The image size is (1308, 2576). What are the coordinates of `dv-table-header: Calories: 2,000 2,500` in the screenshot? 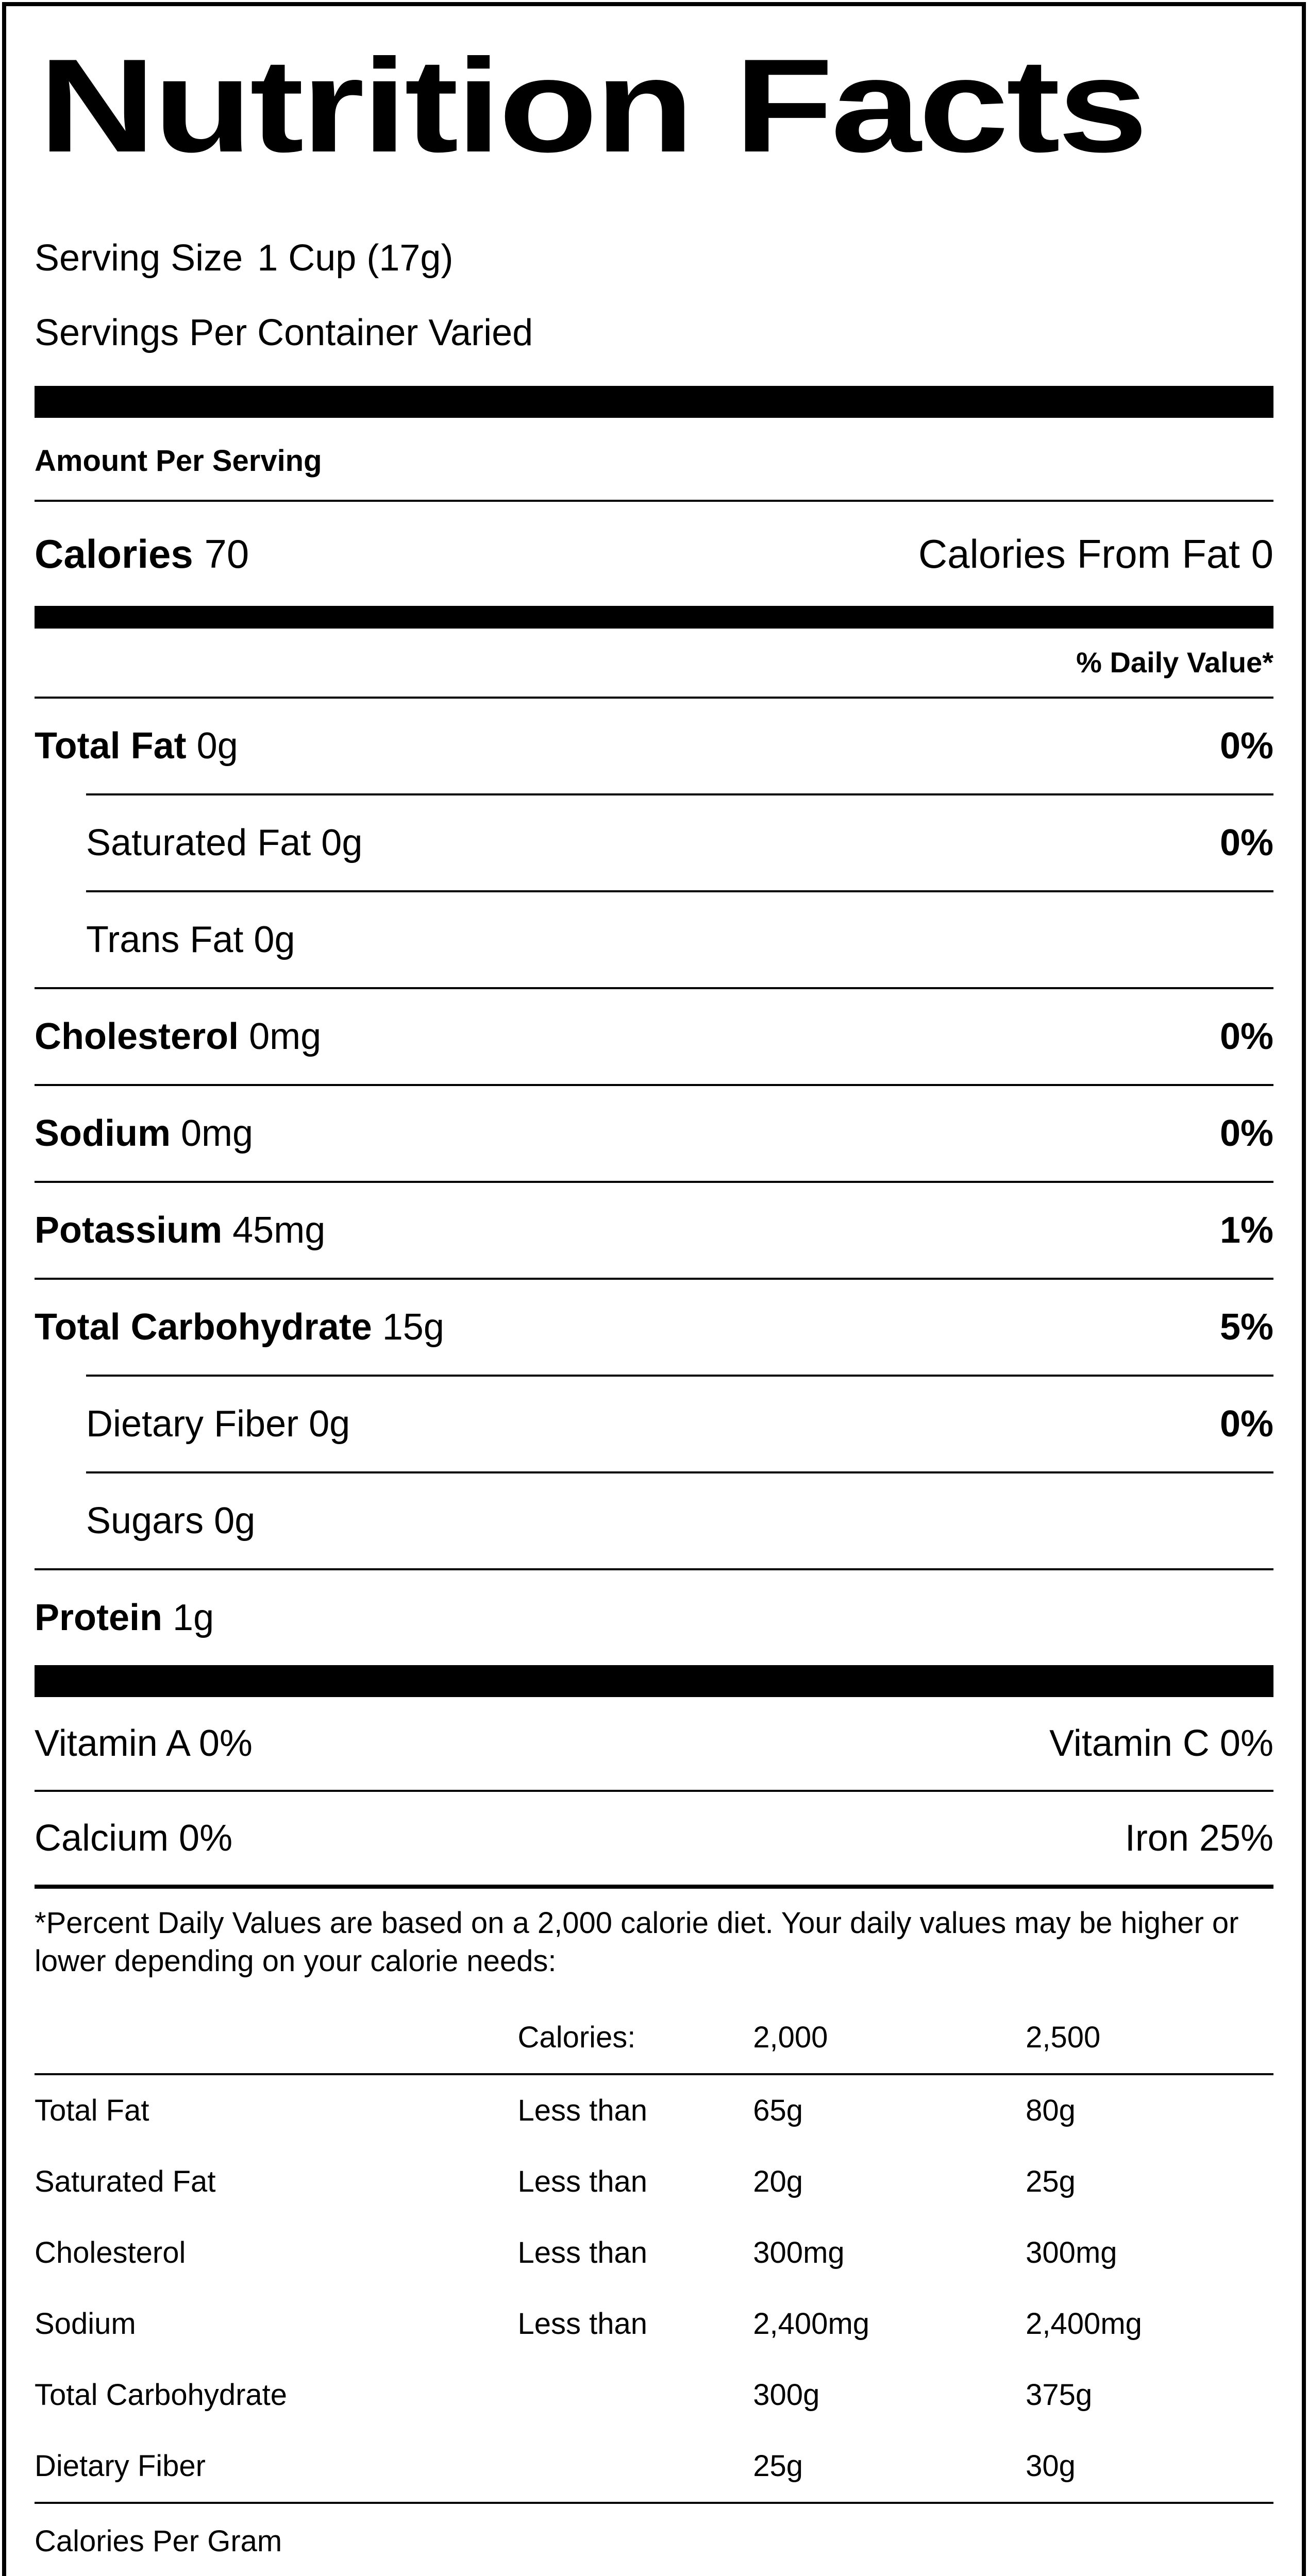 It's located at (654, 2039).